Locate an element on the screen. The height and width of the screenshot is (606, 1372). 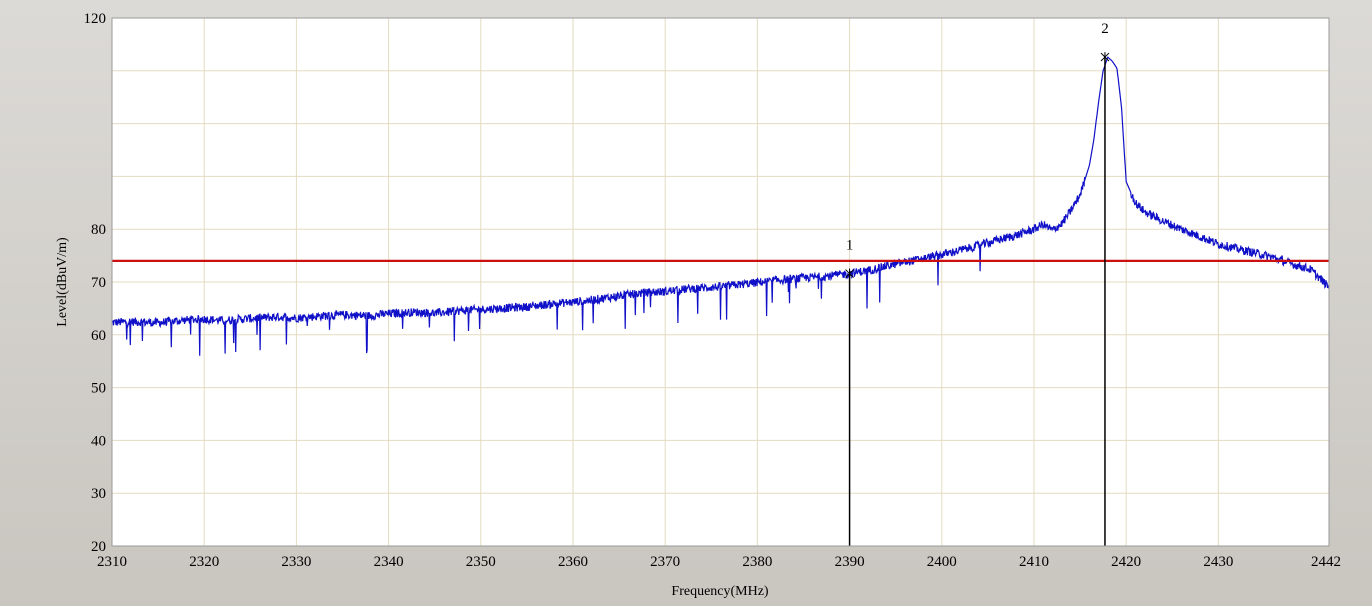
y-axis-title: Level(dBuV/m) is located at coordinates (62, 282).